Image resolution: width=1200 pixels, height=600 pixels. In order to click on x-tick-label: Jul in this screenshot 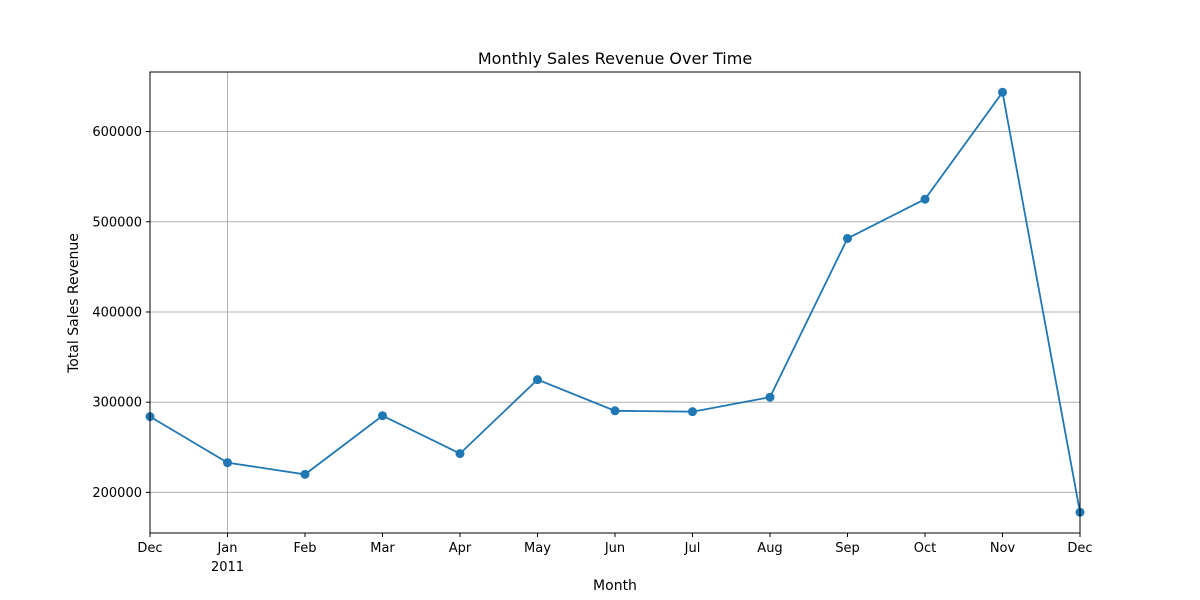, I will do `click(692, 548)`.